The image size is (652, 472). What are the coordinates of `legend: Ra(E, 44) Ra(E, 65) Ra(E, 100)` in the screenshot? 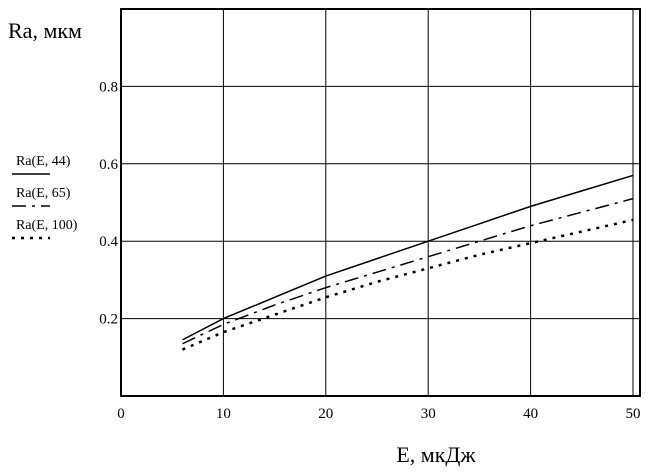 It's located at (45, 197).